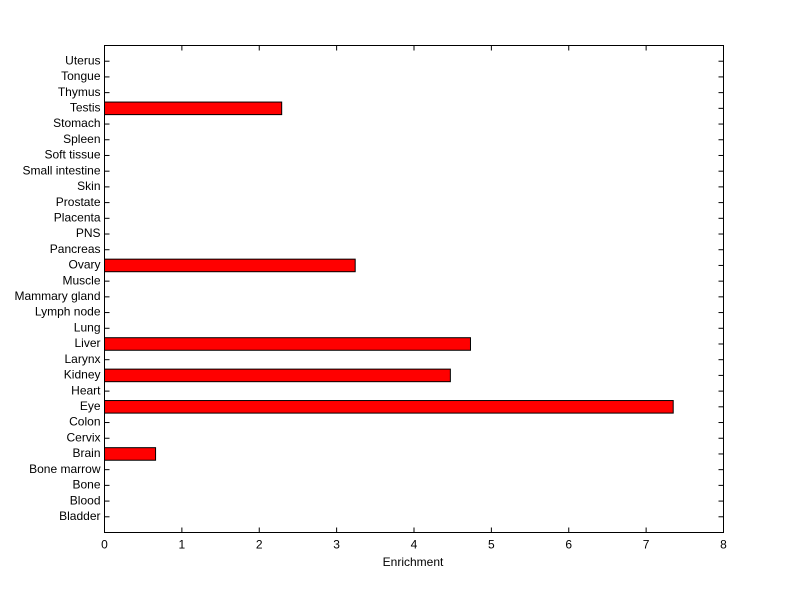 The image size is (800, 599). I want to click on y-tick-label: Brain, so click(86, 453).